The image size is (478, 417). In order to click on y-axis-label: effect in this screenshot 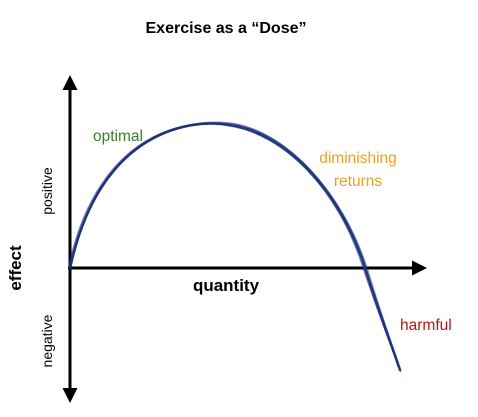, I will do `click(15, 268)`.